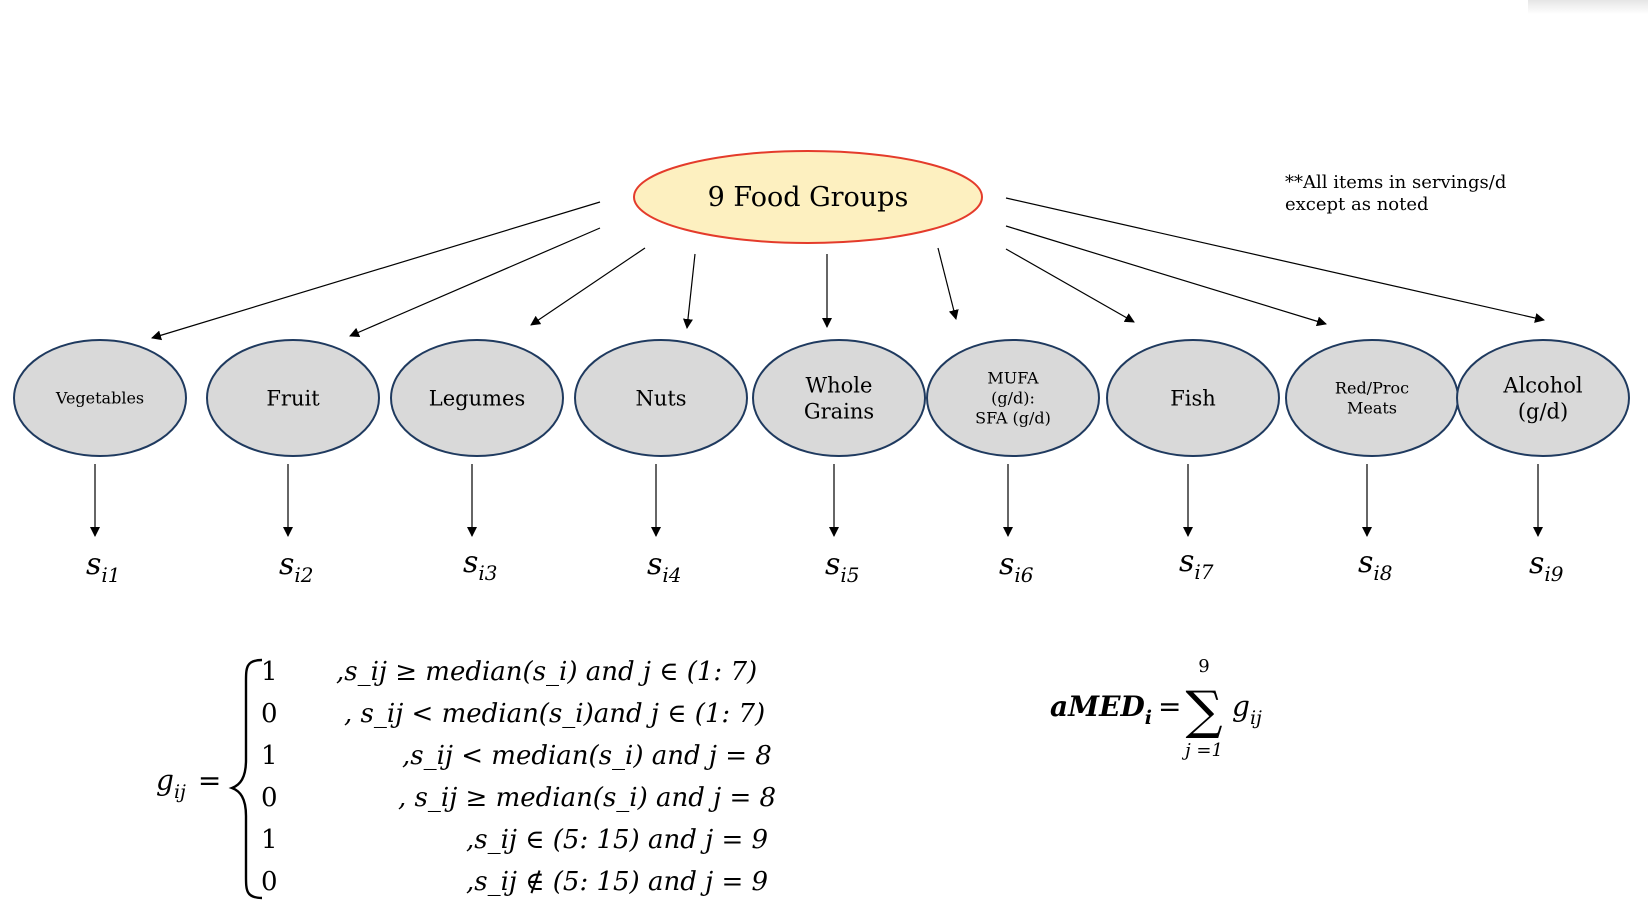  I want to click on group-label-8-line-2: Meats, so click(1372, 408).